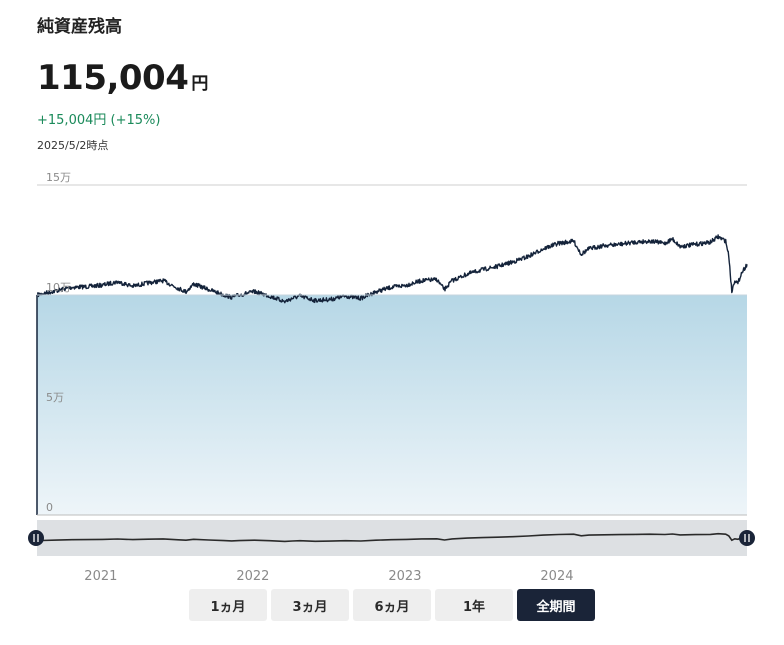  I want to click on navigator-series-line, so click(392, 537).